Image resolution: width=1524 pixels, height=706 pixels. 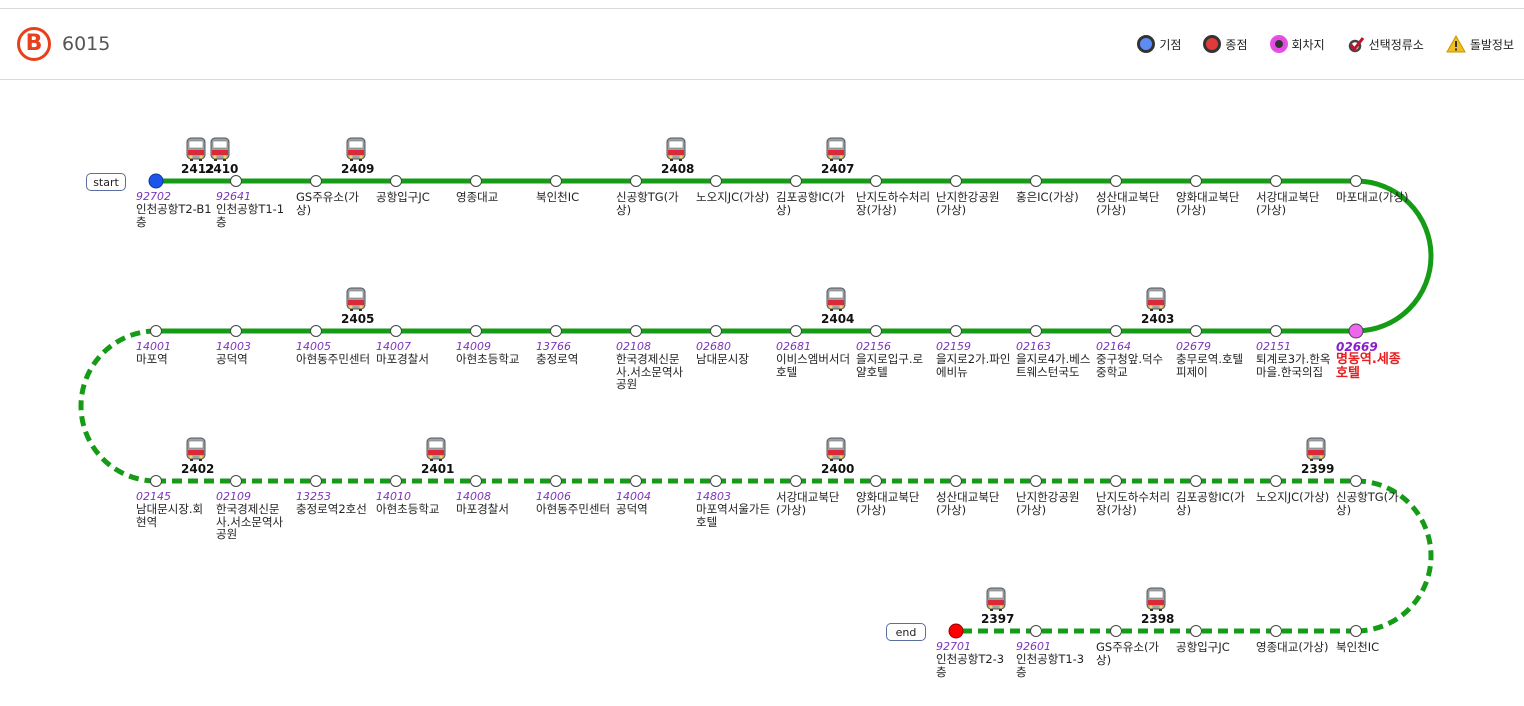 What do you see at coordinates (334, 353) in the screenshot?
I see `stop-label: 14005 아현동주민센터` at bounding box center [334, 353].